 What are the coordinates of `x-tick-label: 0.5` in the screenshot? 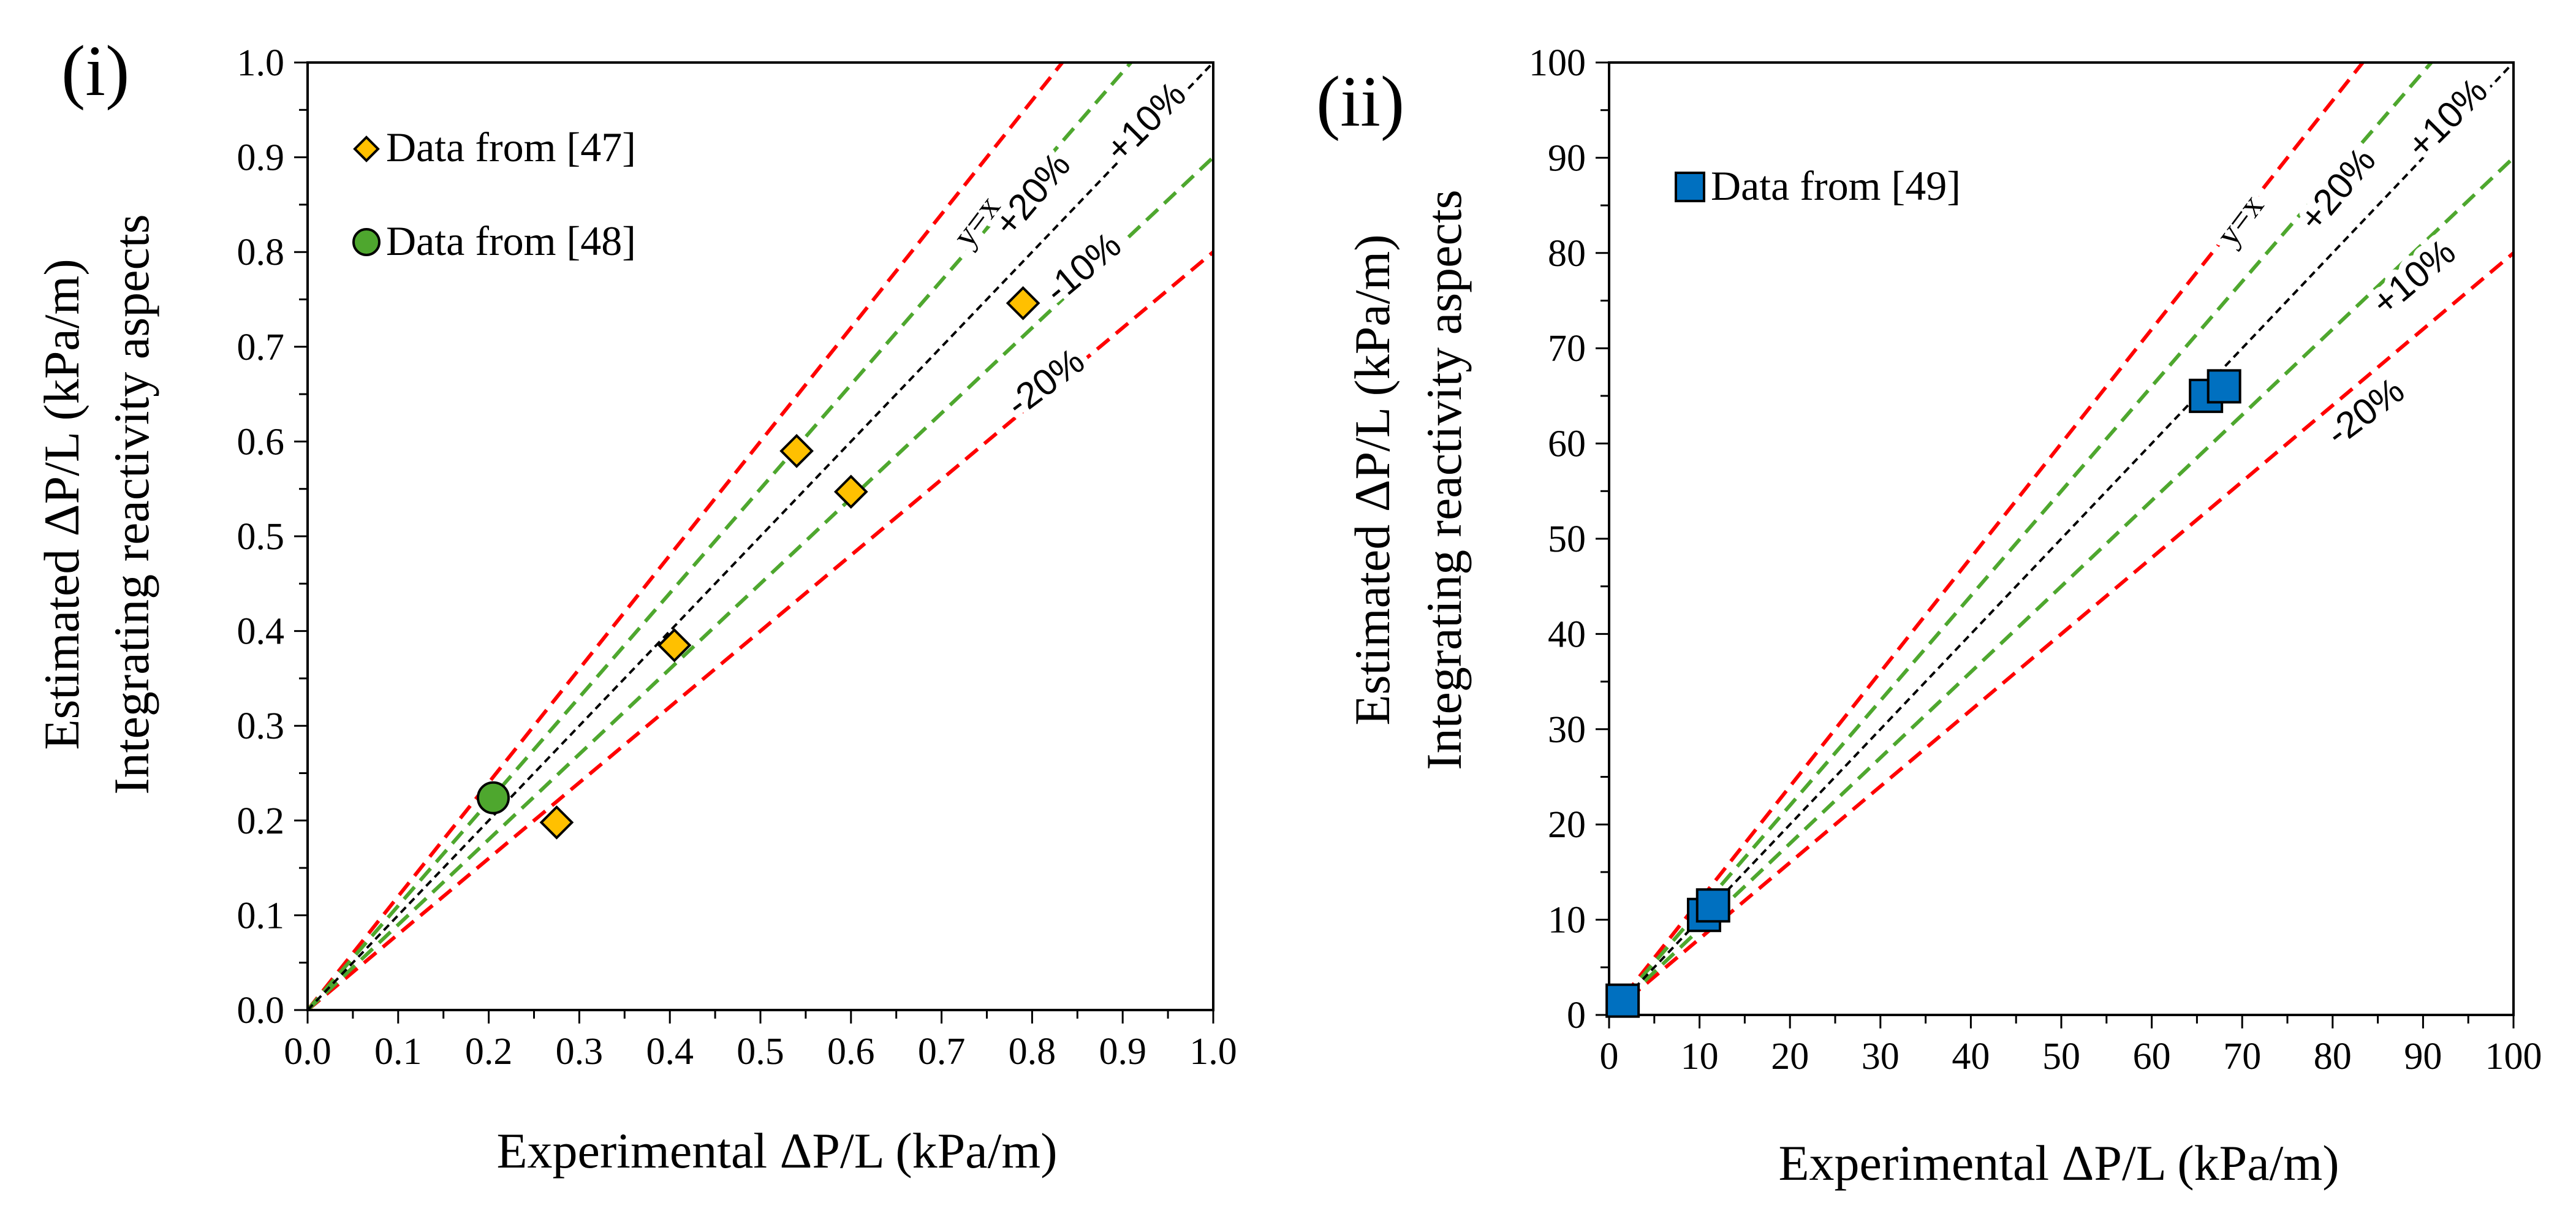 It's located at (760, 1052).